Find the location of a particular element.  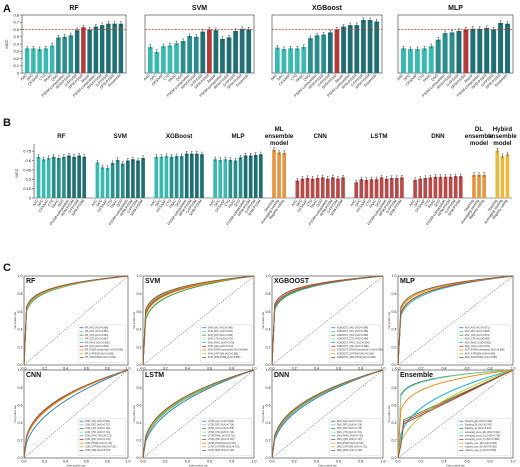

legend-label: CNN_QSO (AUC=0.724) is located at coordinates (98, 439).